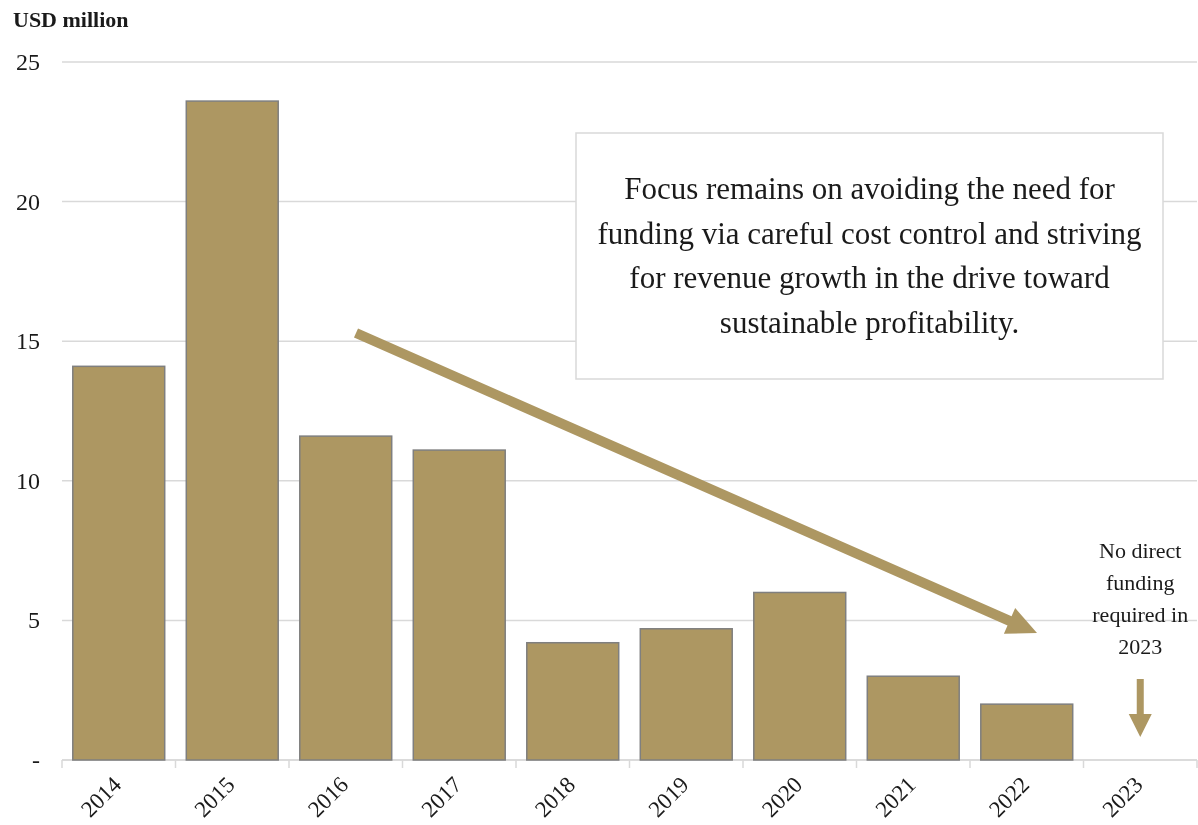 This screenshot has width=1198, height=825. Describe the element at coordinates (36, 760) in the screenshot. I see `y-tick-label: -` at that location.